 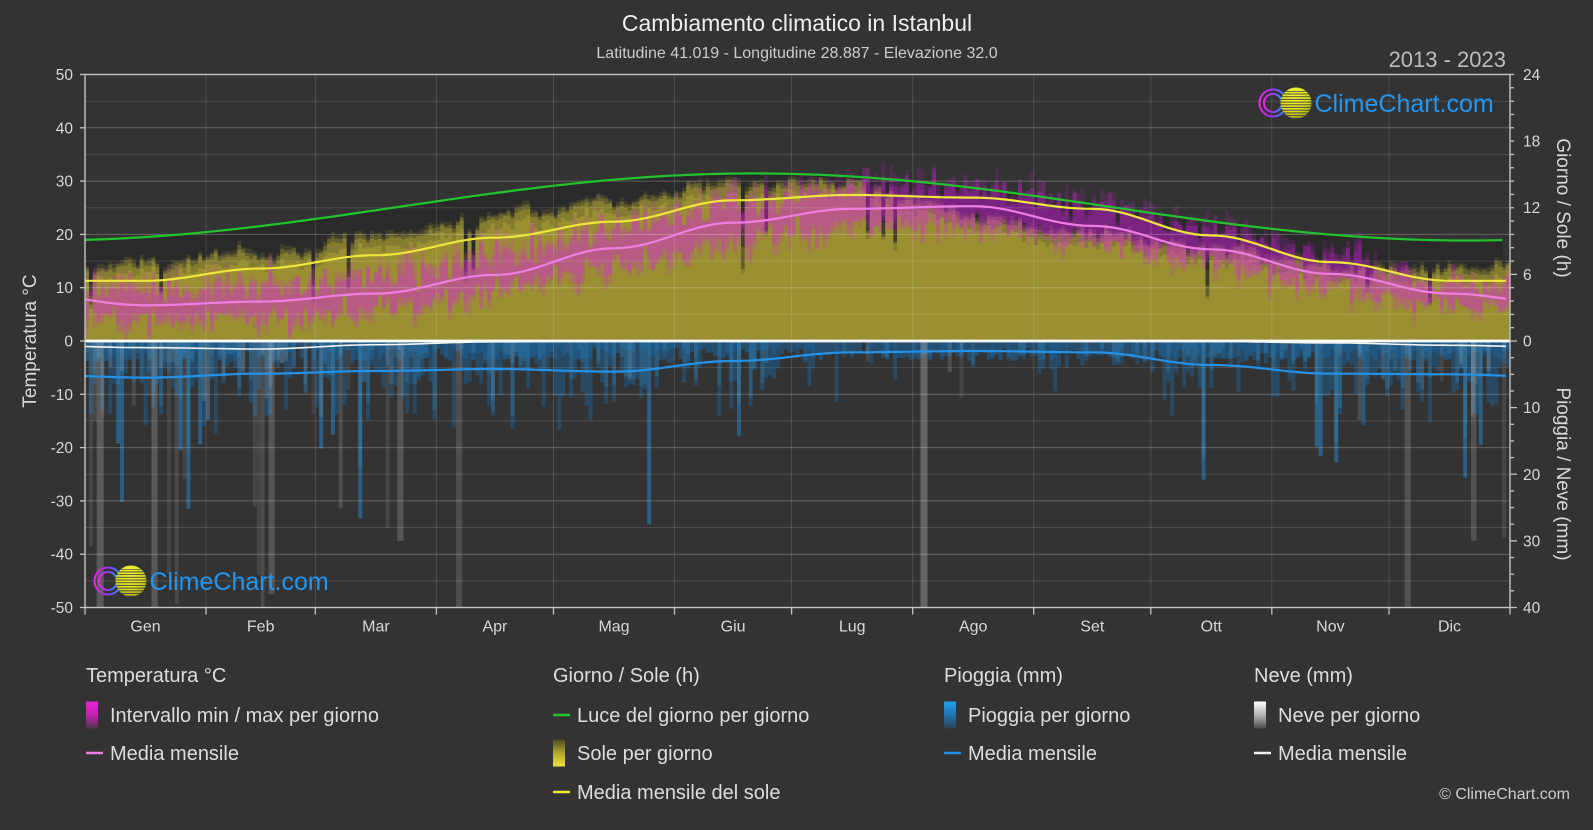 I want to click on svg-text: Ago, so click(x=973, y=627).